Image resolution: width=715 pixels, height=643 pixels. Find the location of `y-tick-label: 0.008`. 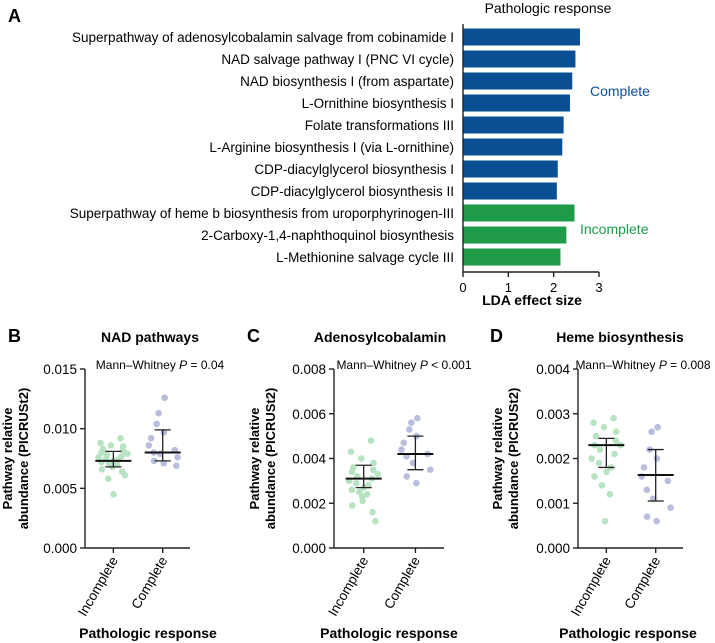

y-tick-label: 0.008 is located at coordinates (309, 369).